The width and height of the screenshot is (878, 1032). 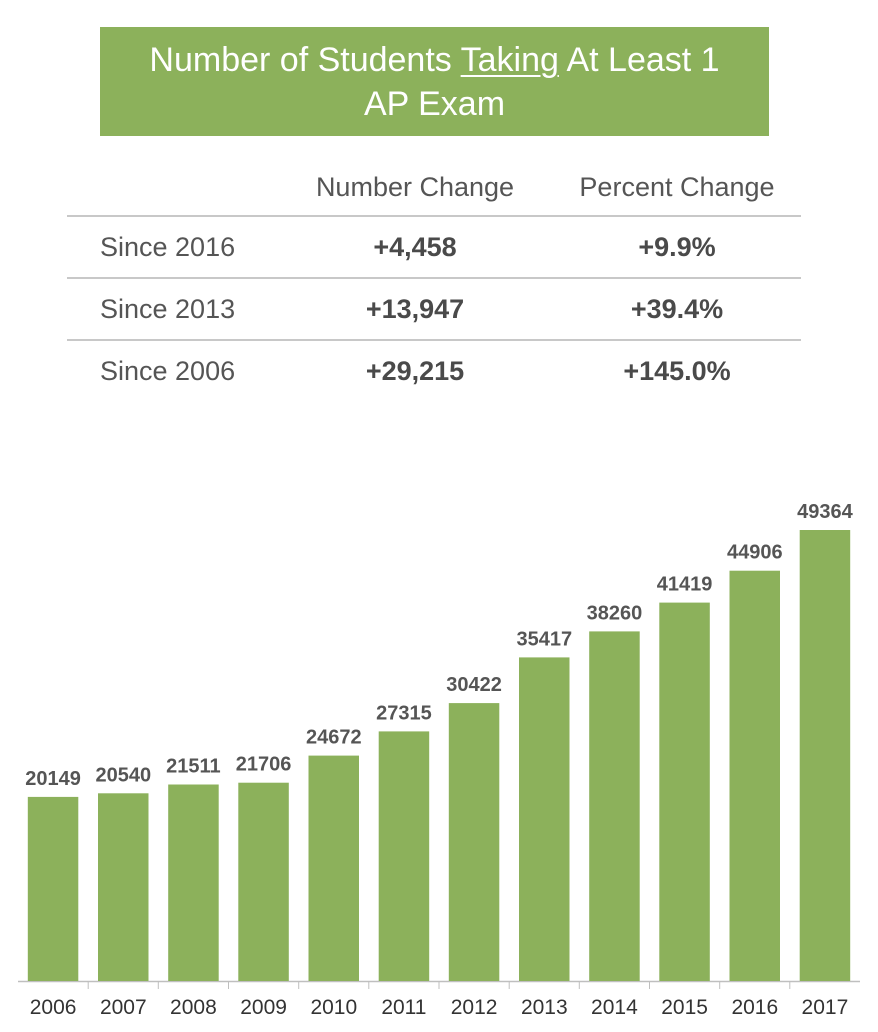 I want to click on x-tick-label-2015: 2015, so click(x=684, y=1007).